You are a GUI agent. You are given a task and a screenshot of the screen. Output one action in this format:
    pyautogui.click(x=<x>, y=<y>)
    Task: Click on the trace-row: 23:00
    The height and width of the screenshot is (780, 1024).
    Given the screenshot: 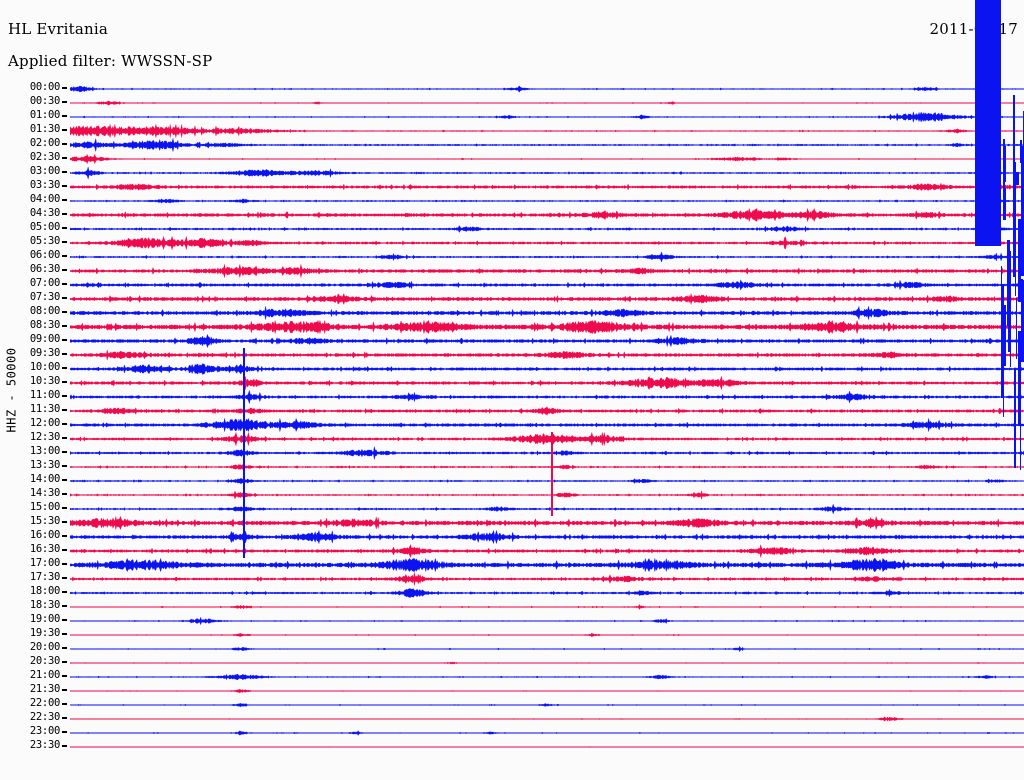 What is the action you would take?
    pyautogui.click(x=512, y=732)
    